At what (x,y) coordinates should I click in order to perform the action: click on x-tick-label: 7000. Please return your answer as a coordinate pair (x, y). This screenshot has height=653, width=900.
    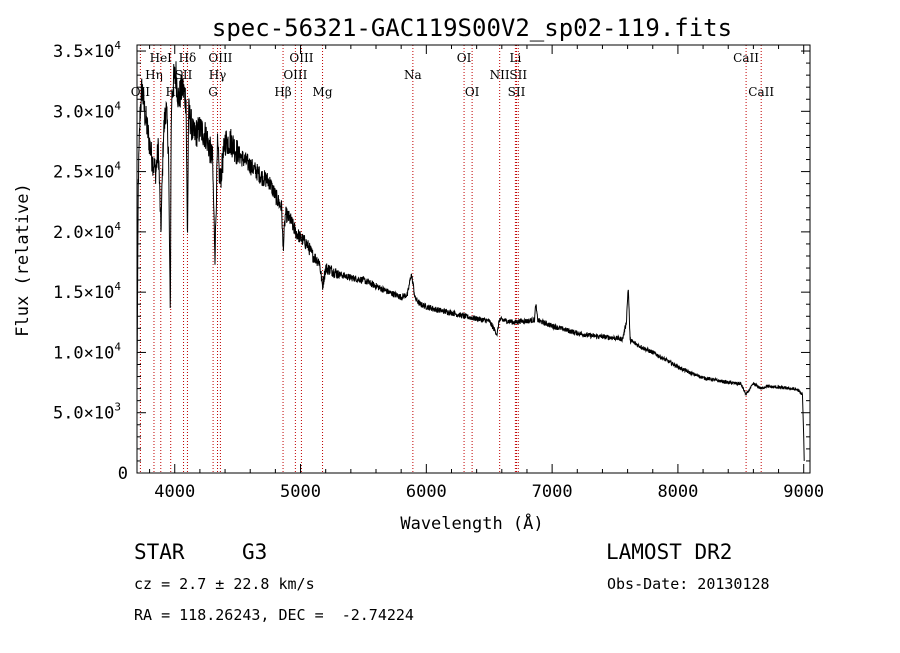
    Looking at the image, I should click on (552, 492).